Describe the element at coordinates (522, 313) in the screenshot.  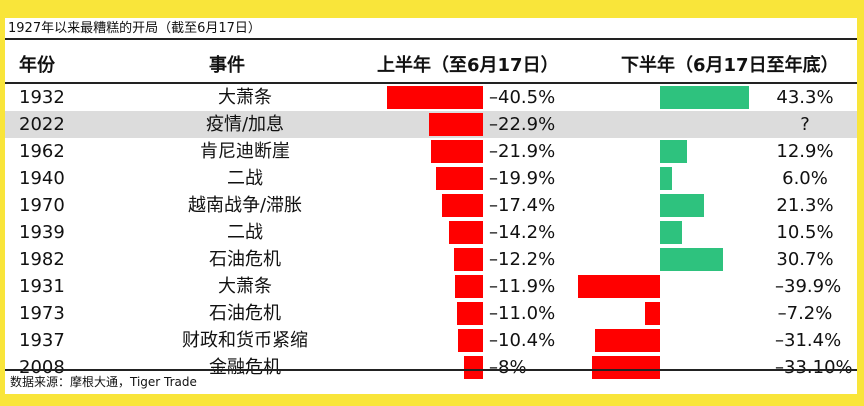
I see `first-half-value: –11.0%` at that location.